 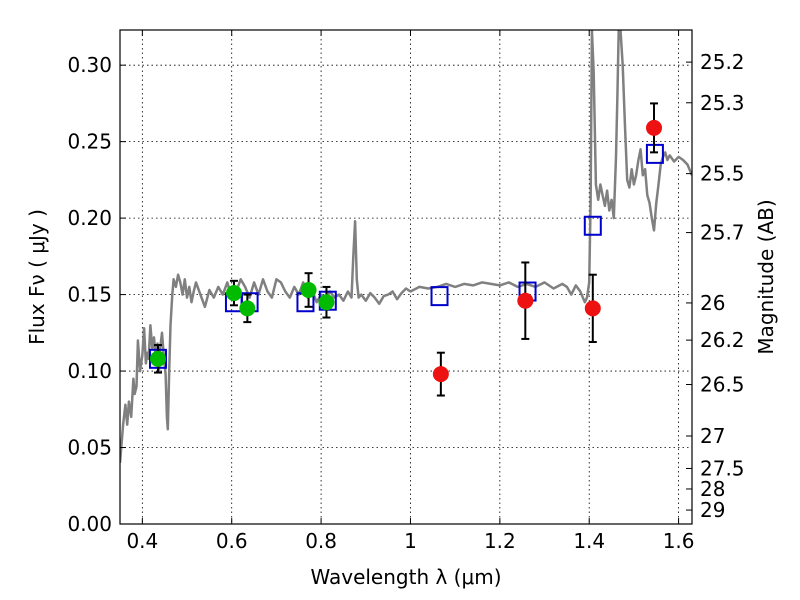 I want to click on magnitude-tick-label: 26.2, so click(x=722, y=340).